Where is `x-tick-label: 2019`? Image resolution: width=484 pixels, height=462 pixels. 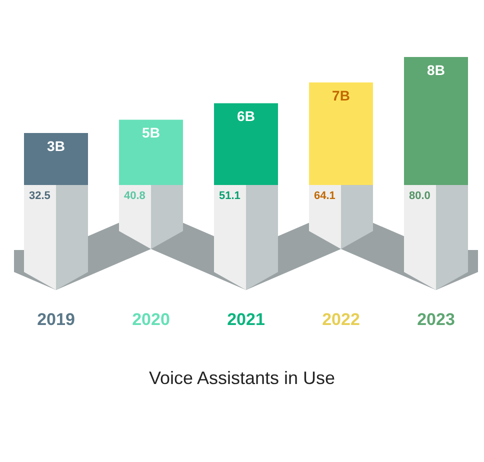 x-tick-label: 2019 is located at coordinates (56, 319).